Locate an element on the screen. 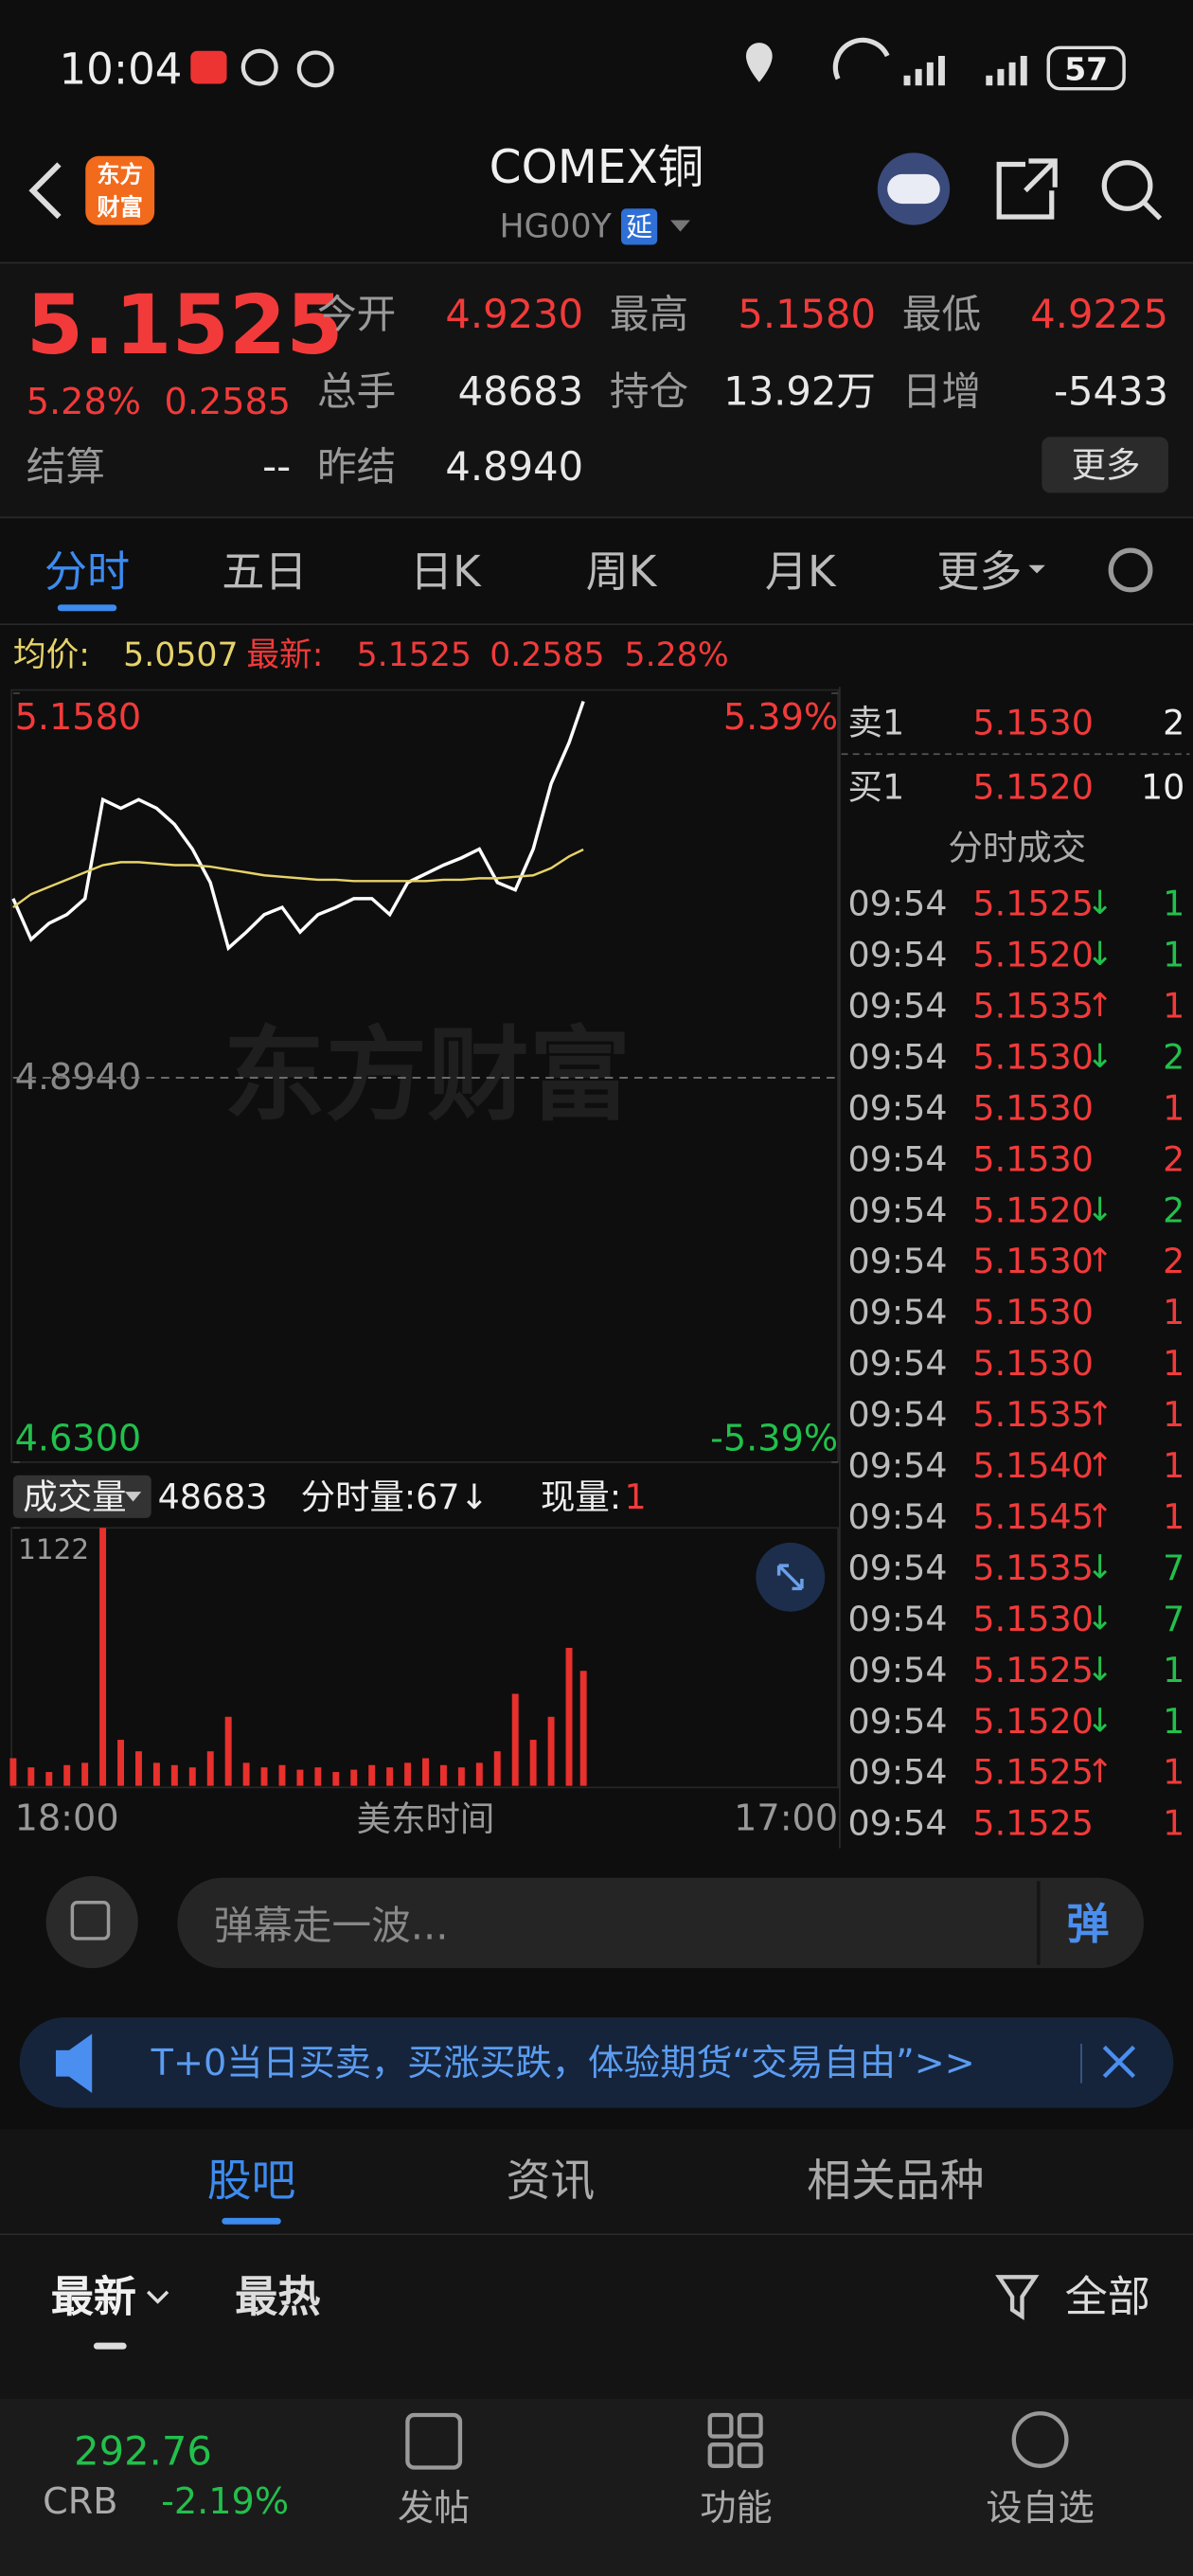  more-button is located at coordinates (1105, 465).